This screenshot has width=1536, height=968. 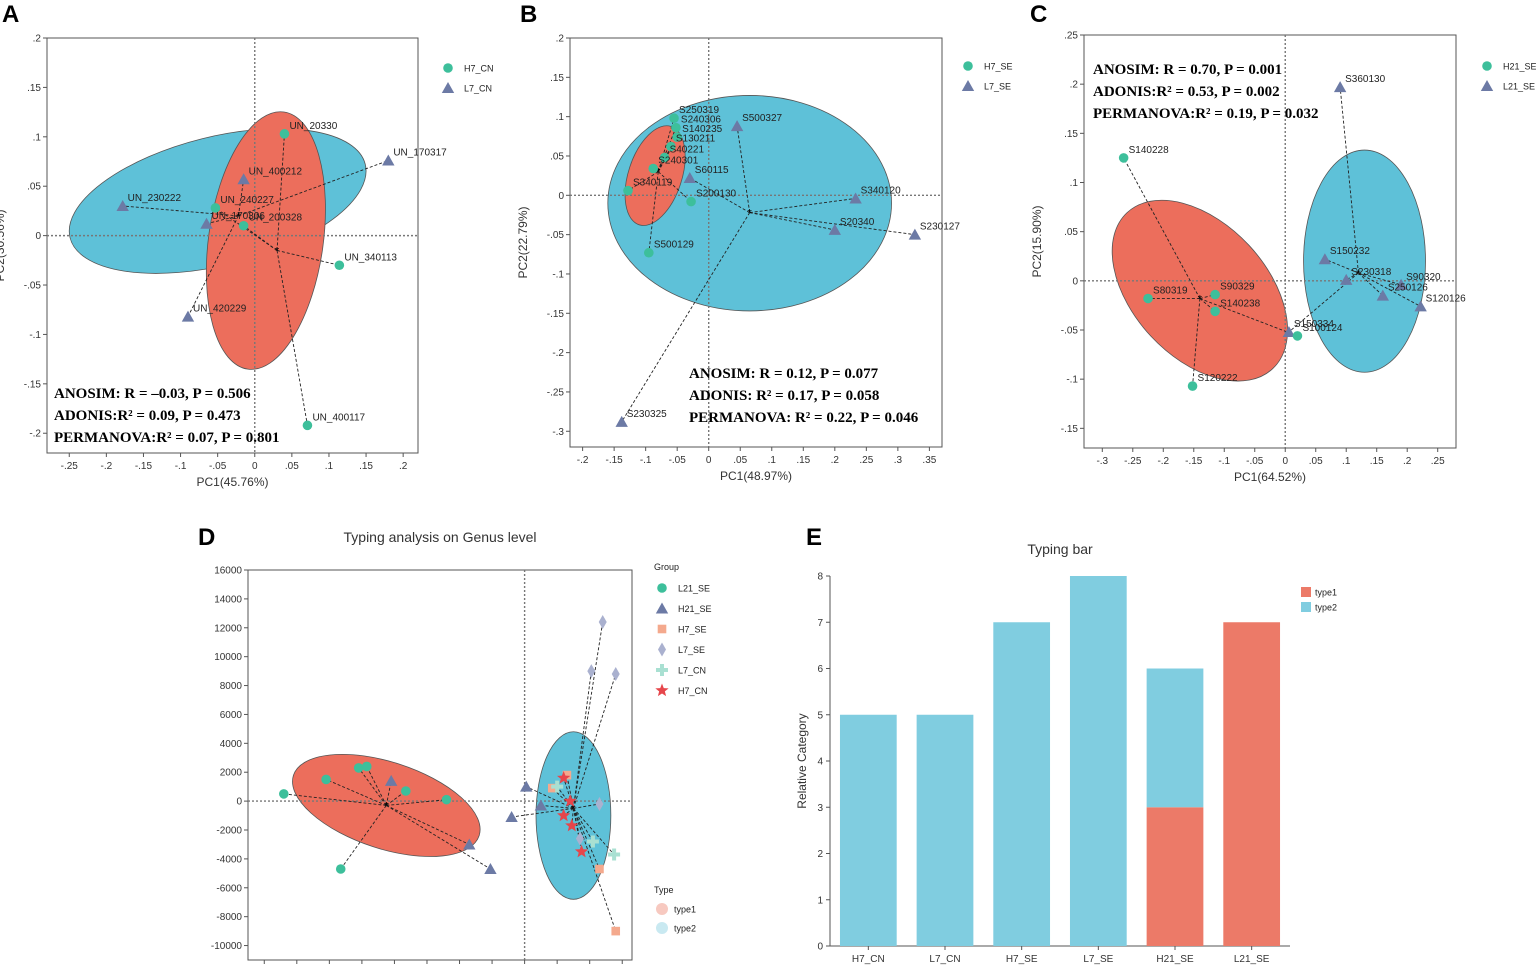 I want to click on stats-line: PERMANOVA:R² = 0.07, P = 0.801, so click(x=166, y=438).